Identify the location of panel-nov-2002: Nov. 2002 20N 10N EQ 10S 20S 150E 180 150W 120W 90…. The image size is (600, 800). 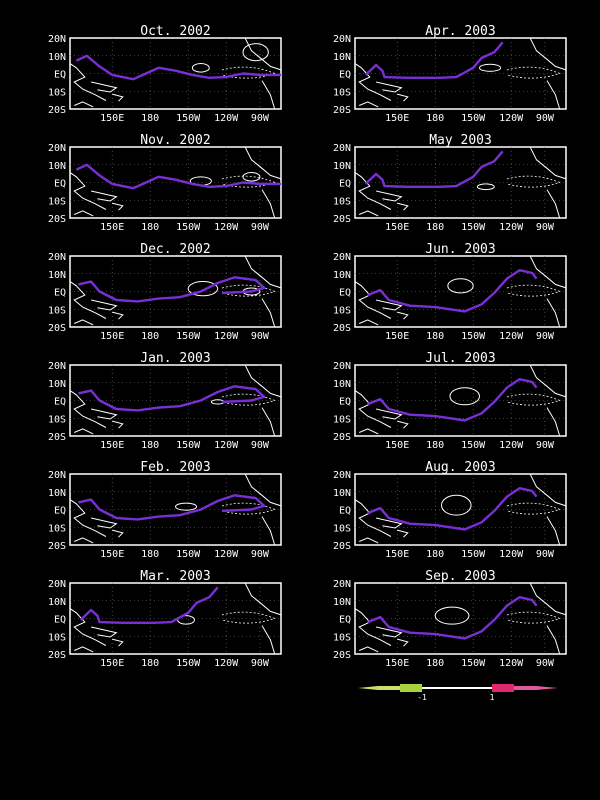
(165, 183).